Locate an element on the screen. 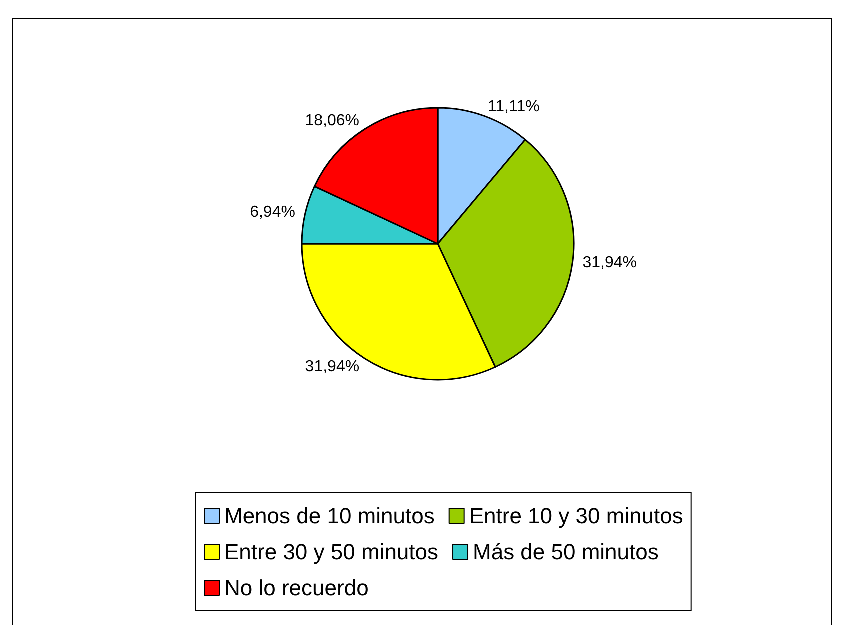  legend-label: No lo recuerdo is located at coordinates (296, 588).